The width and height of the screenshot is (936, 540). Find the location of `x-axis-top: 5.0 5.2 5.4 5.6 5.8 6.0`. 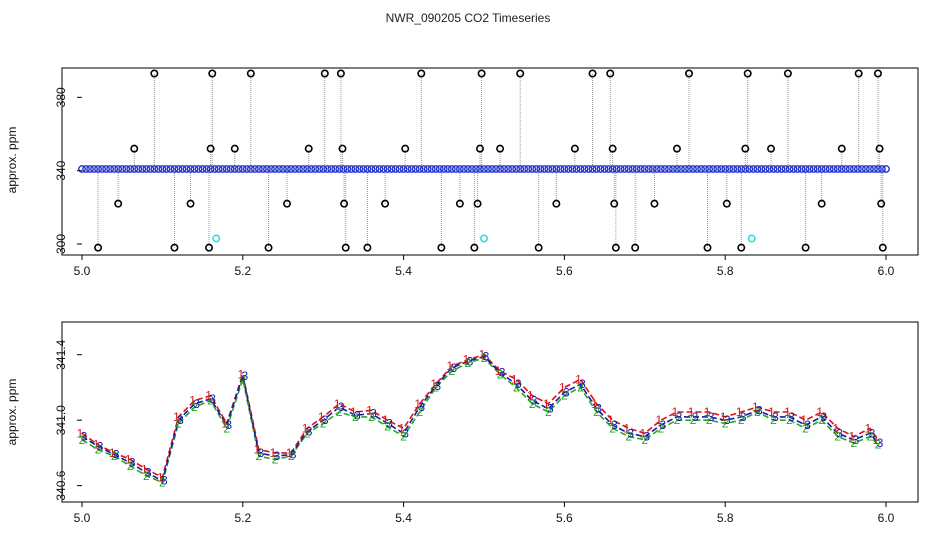

x-axis-top: 5.0 5.2 5.4 5.6 5.8 6.0 is located at coordinates (484, 266).